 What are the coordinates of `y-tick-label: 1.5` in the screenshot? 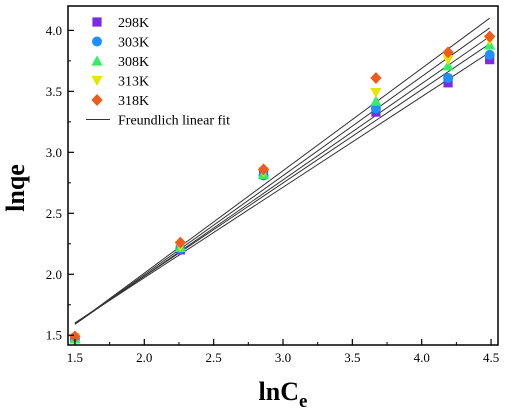 It's located at (54, 335).